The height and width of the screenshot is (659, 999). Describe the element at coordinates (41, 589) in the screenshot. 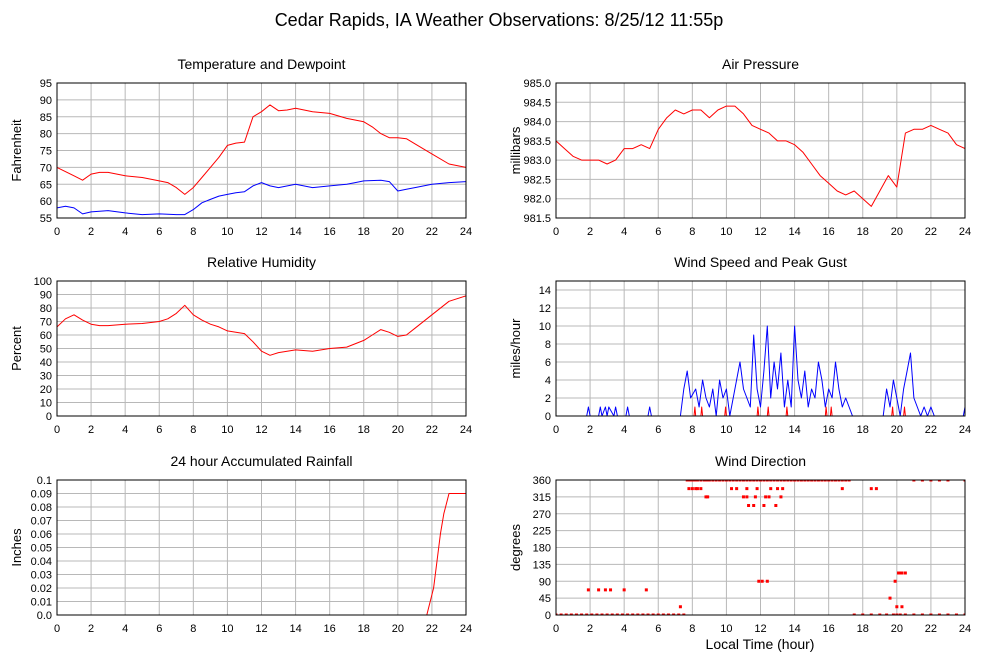

I see `y-tick-label: 0.02` at that location.